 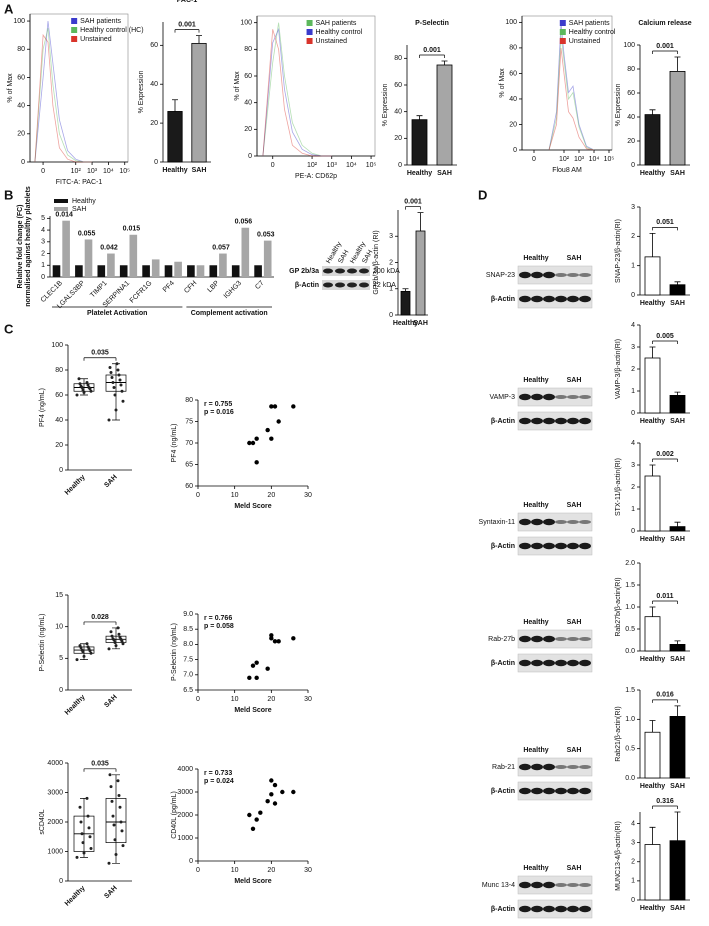 I want to click on legend-label: Healthy control, so click(x=592, y=32).